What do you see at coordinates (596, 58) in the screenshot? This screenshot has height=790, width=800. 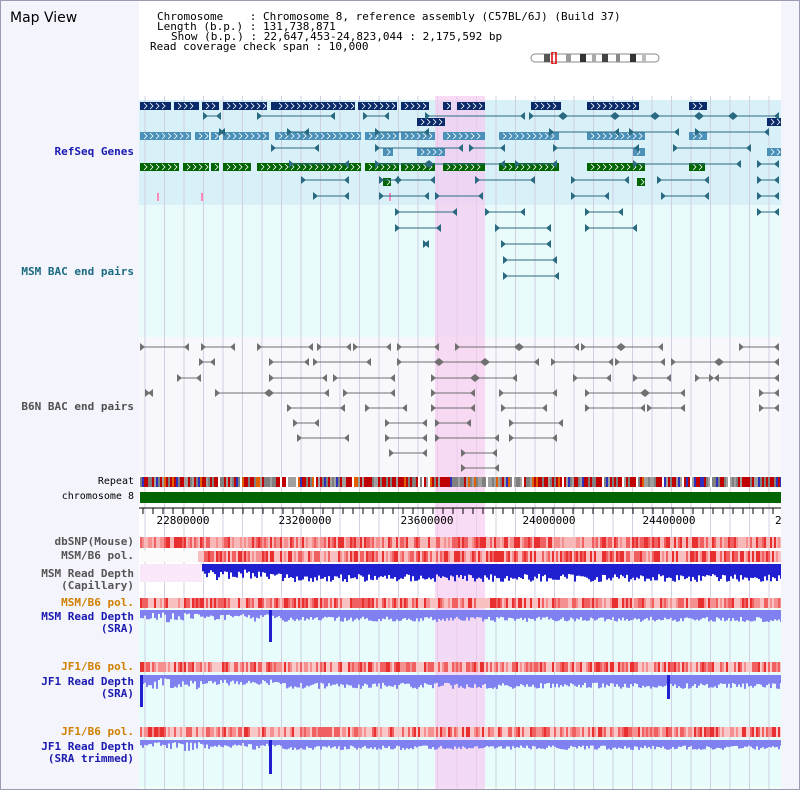 I see `chromosome-ideogram` at bounding box center [596, 58].